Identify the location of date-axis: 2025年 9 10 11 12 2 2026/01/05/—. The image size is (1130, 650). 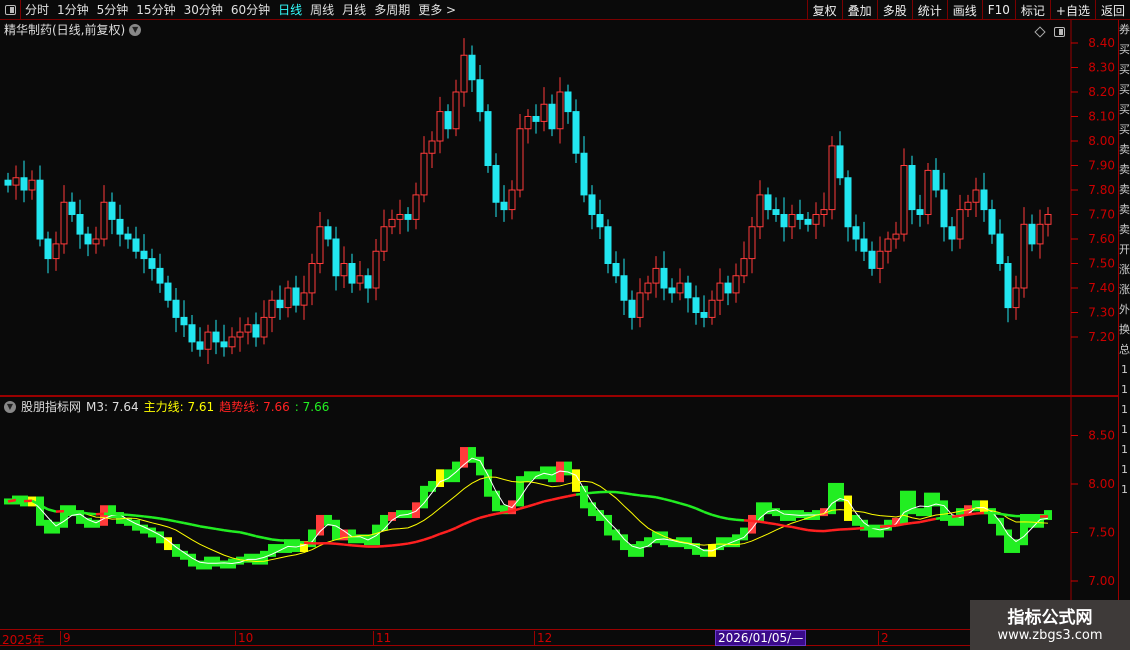
(565, 638).